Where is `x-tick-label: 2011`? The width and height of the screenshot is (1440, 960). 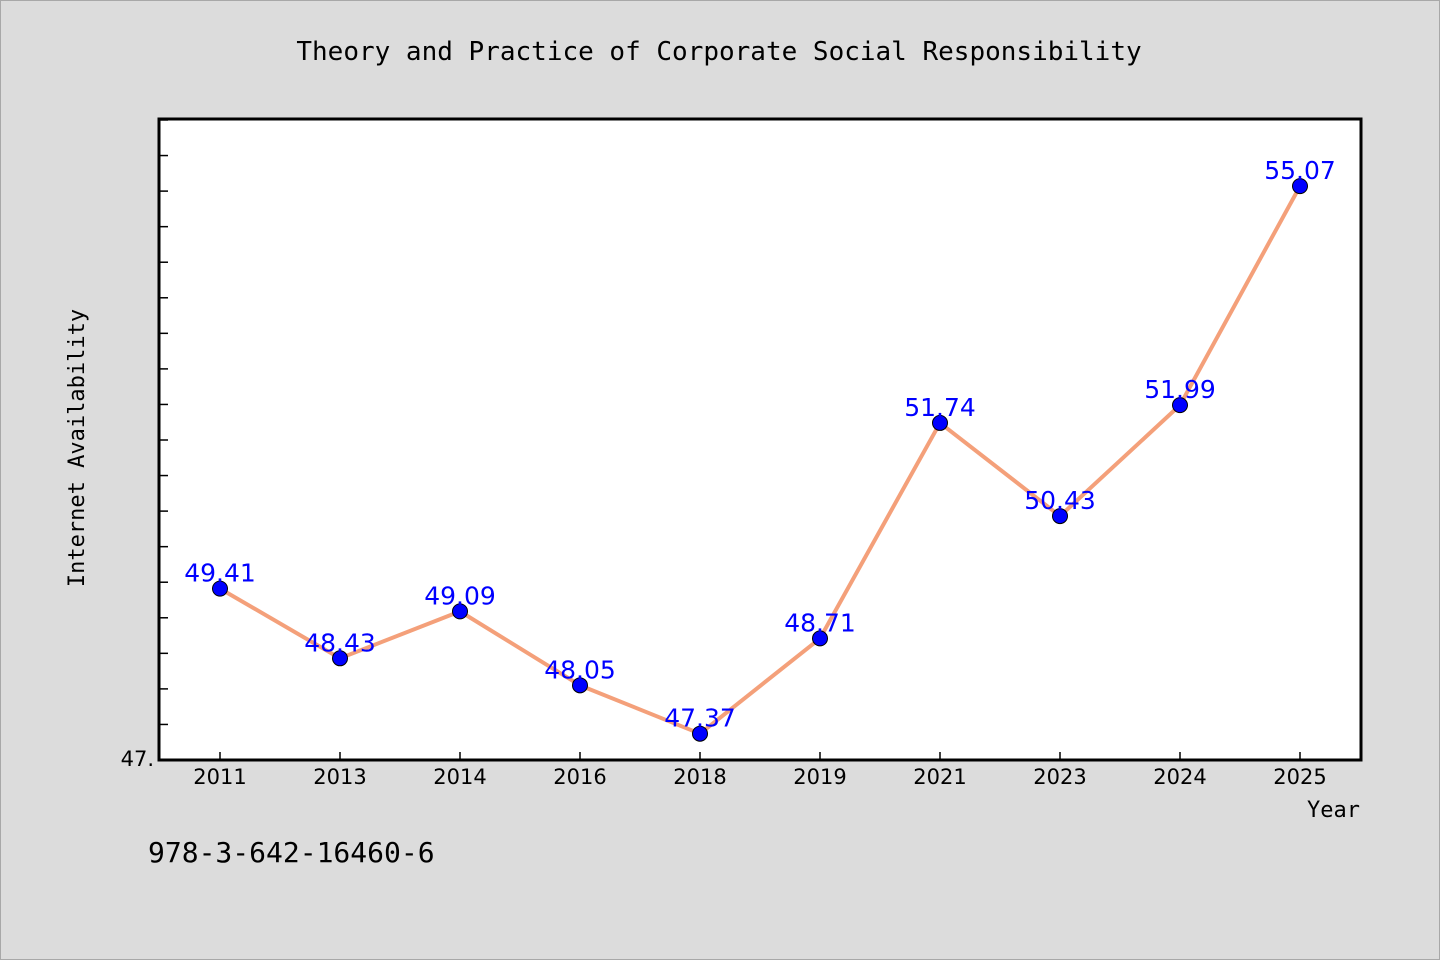 x-tick-label: 2011 is located at coordinates (219, 777).